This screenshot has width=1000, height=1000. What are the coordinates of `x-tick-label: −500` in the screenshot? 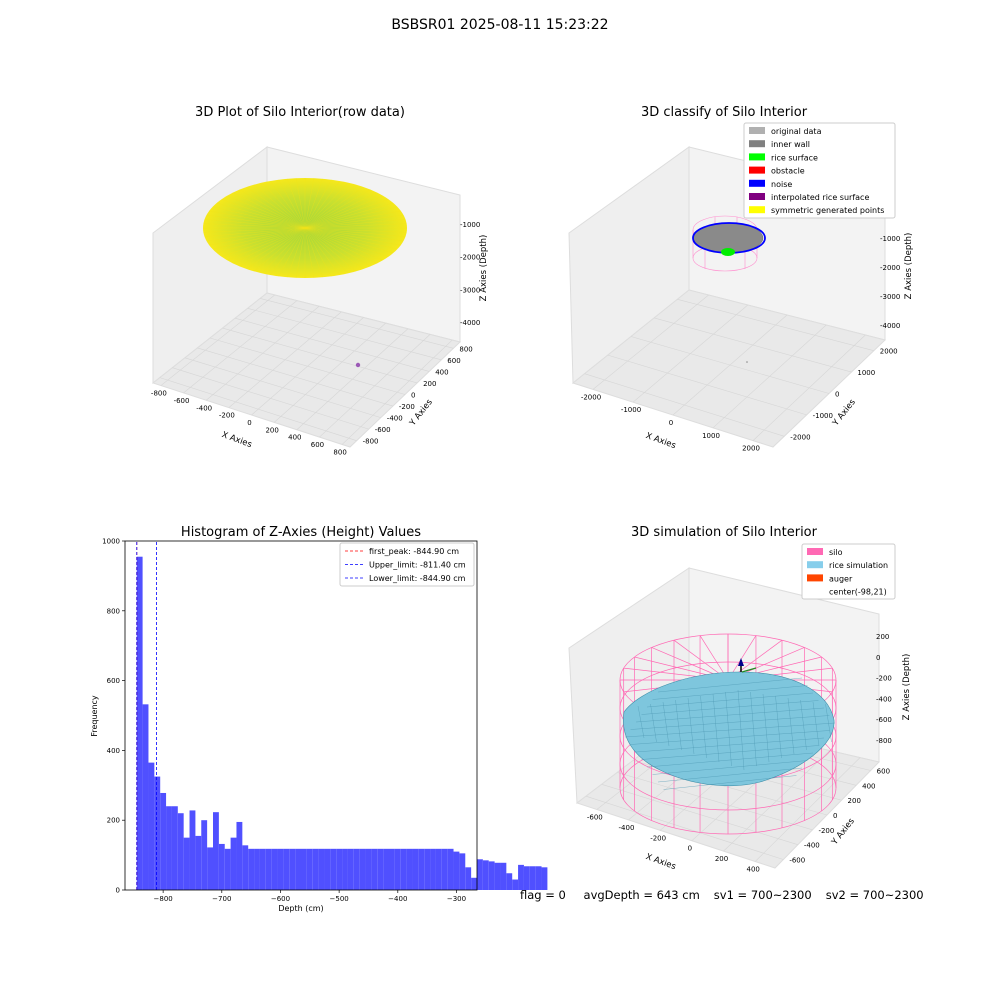 It's located at (339, 899).